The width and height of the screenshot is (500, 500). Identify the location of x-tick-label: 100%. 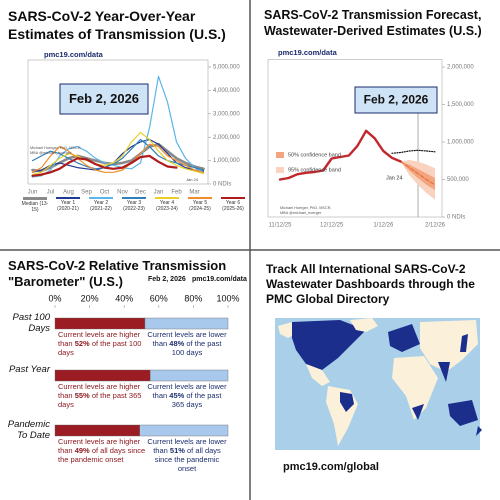
(227, 298).